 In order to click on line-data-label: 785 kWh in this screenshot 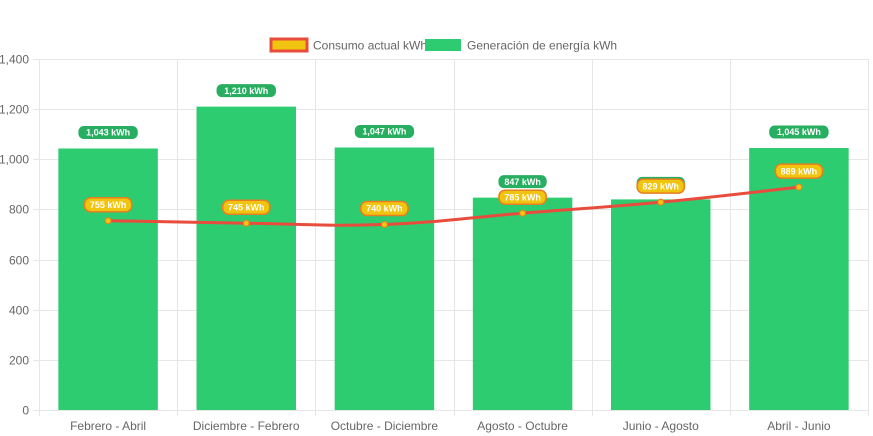, I will do `click(522, 197)`.